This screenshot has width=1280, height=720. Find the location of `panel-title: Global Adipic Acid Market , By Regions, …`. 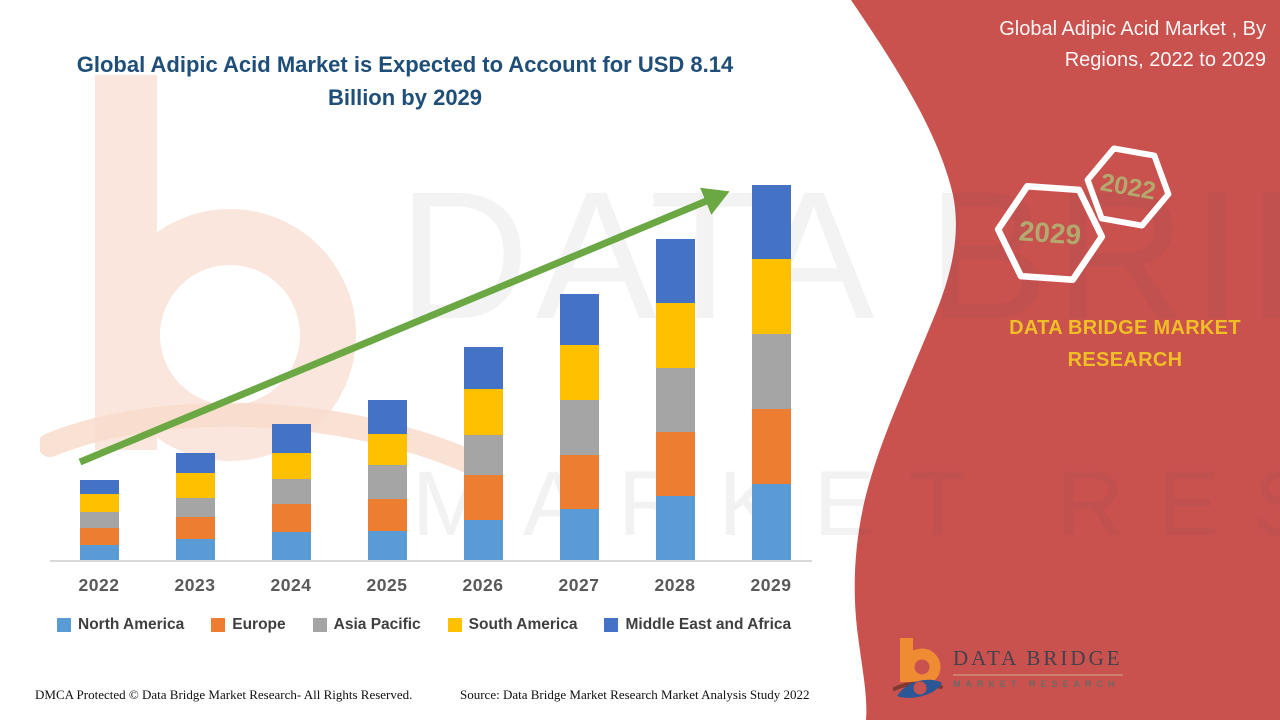

panel-title: Global Adipic Acid Market , By Regions, … is located at coordinates (1132, 44).